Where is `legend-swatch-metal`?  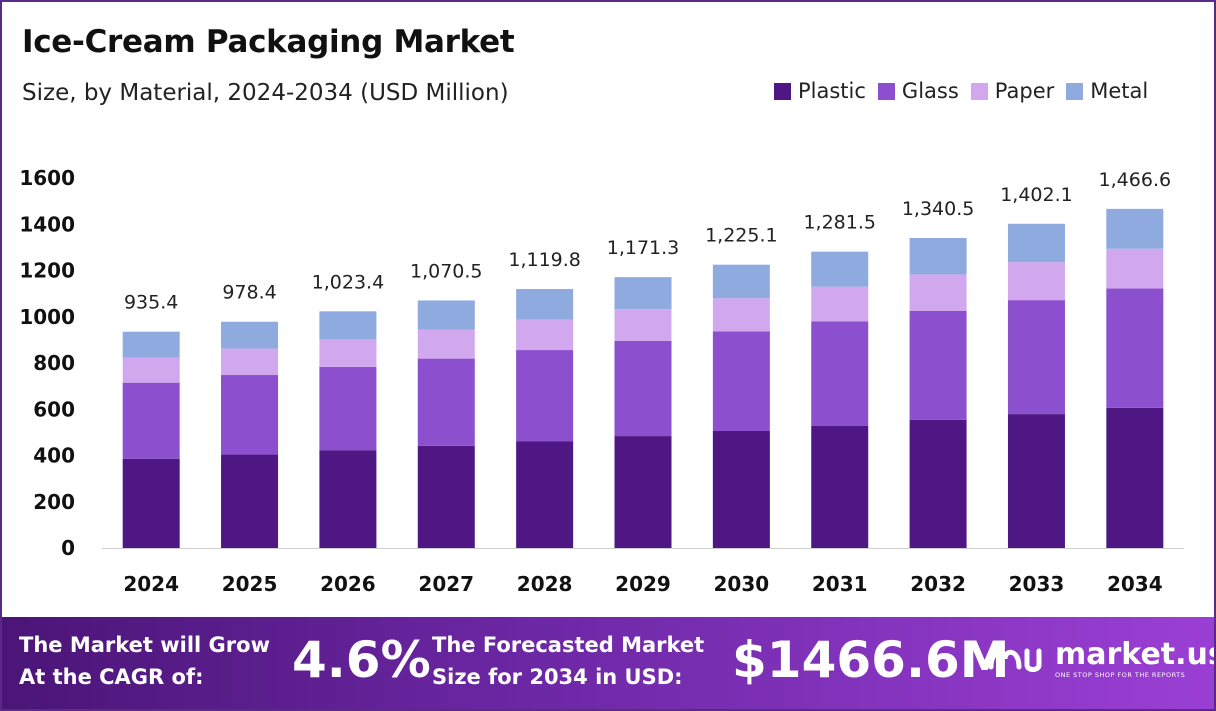 legend-swatch-metal is located at coordinates (1075, 91).